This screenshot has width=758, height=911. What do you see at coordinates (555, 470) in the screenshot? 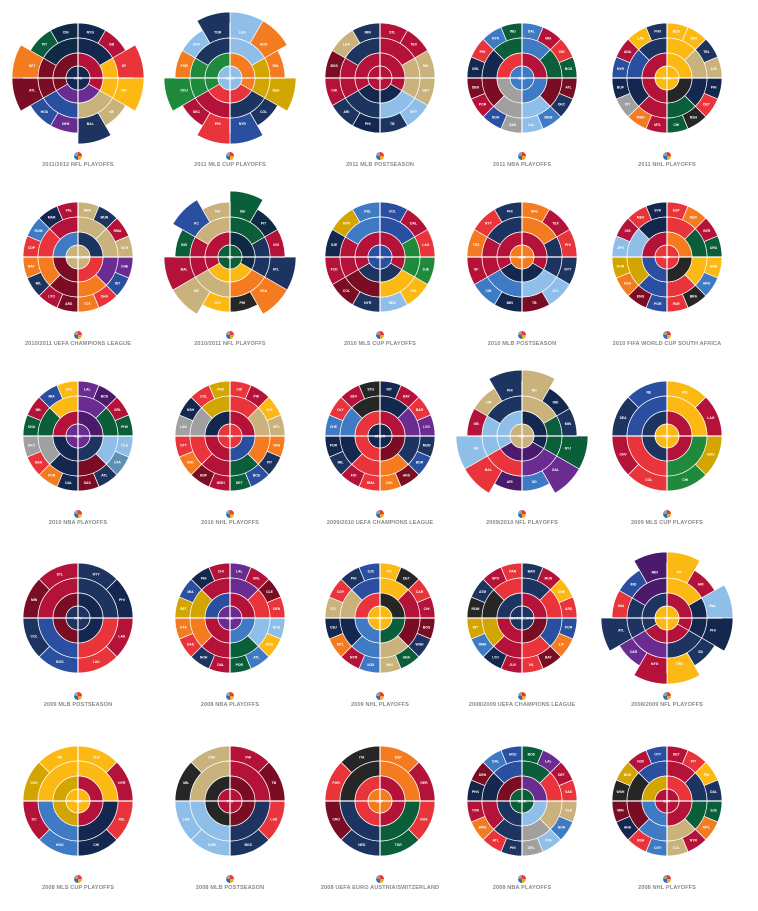
I see `team-label: DAL` at bounding box center [555, 470].